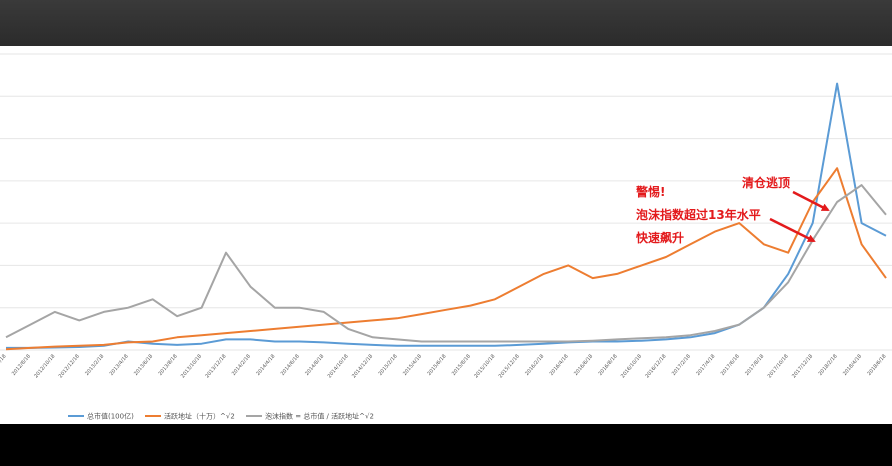 Image resolution: width=892 pixels, height=466 pixels. I want to click on x-tick-label: 2014/12/18, so click(362, 366).